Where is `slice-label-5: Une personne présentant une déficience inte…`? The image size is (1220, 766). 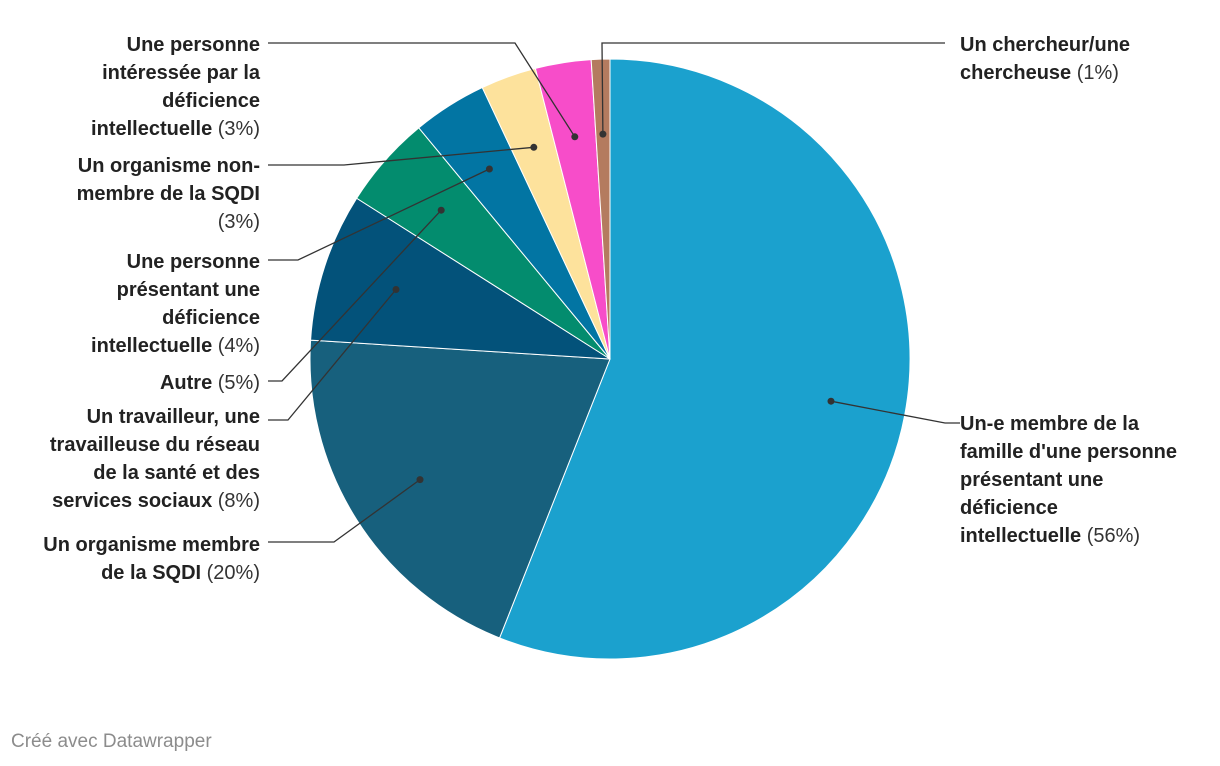
slice-label-5: Une personne présentant une déficience inte… is located at coordinates (175, 304).